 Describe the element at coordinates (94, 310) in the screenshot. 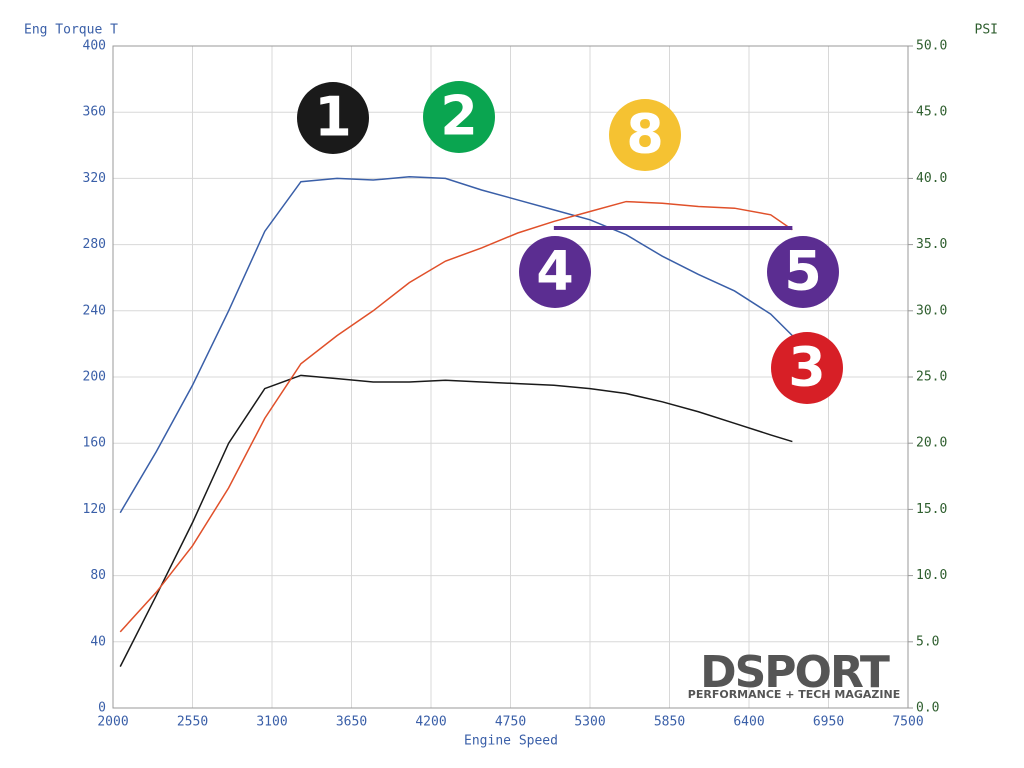

I see `y-tick-label: 240` at that location.